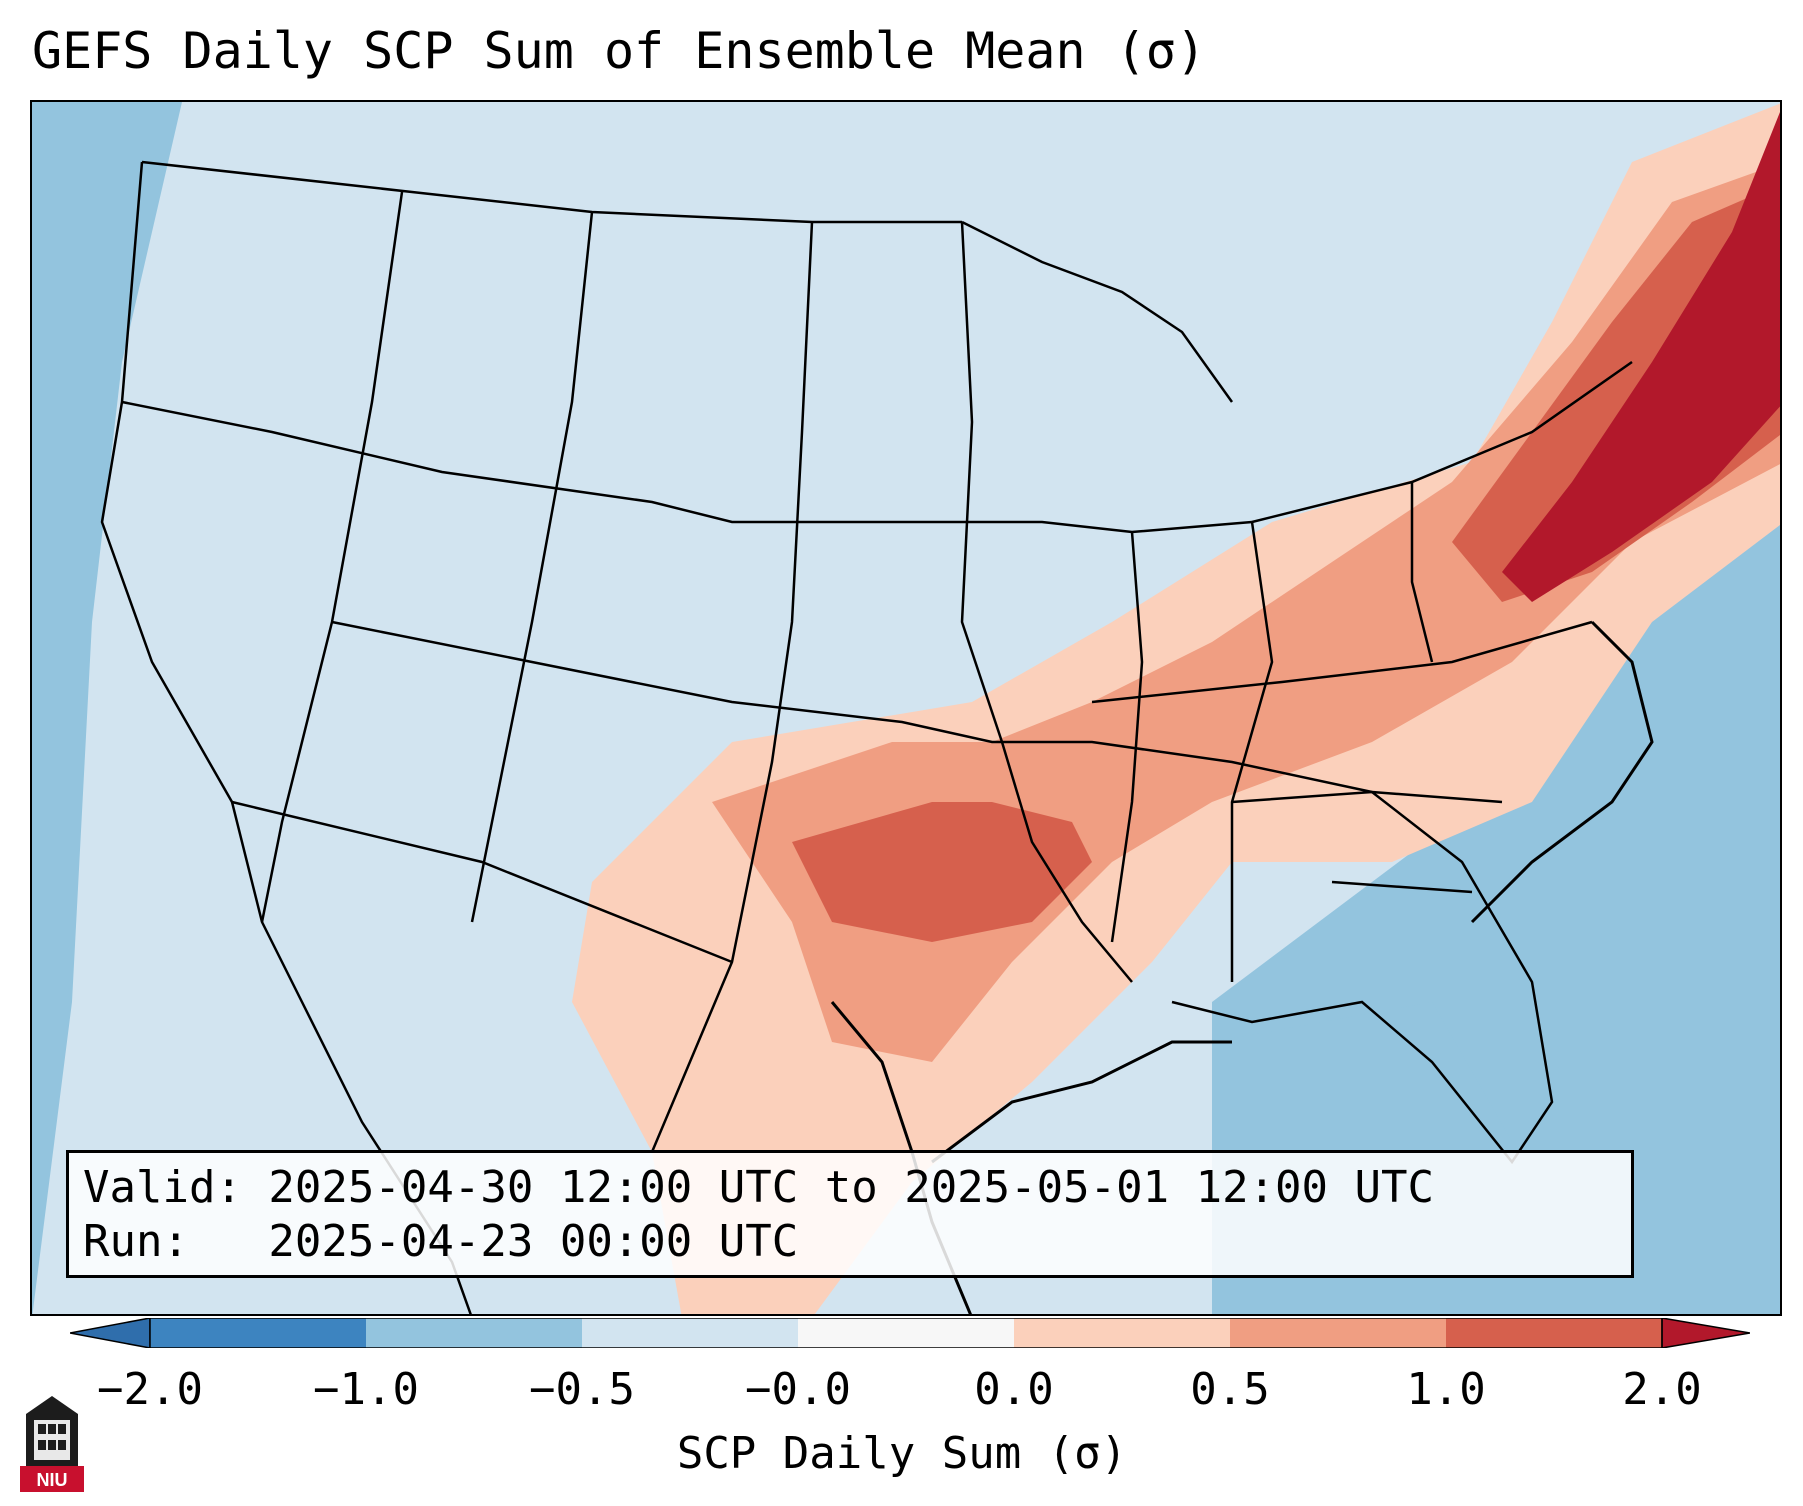  What do you see at coordinates (1014, 1389) in the screenshot?
I see `colorbar-tick: 0.0` at bounding box center [1014, 1389].